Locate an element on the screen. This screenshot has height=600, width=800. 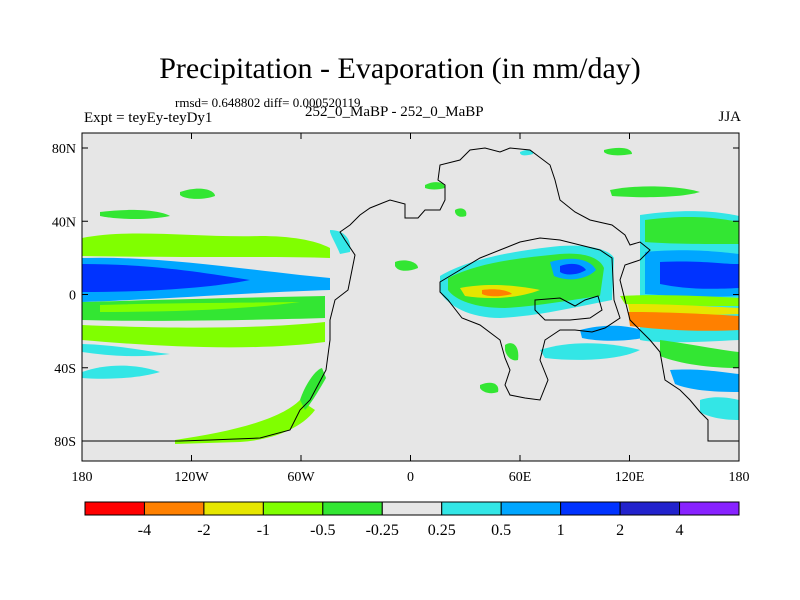
coastline-inner-sea is located at coordinates (568, 308).